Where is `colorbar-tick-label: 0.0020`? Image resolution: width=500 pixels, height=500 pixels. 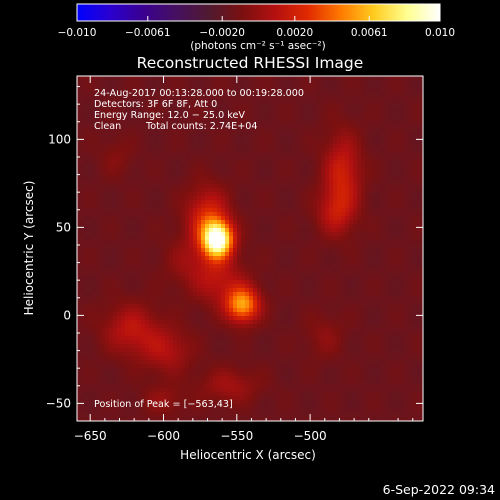
colorbar-tick-label: 0.0020 is located at coordinates (294, 33).